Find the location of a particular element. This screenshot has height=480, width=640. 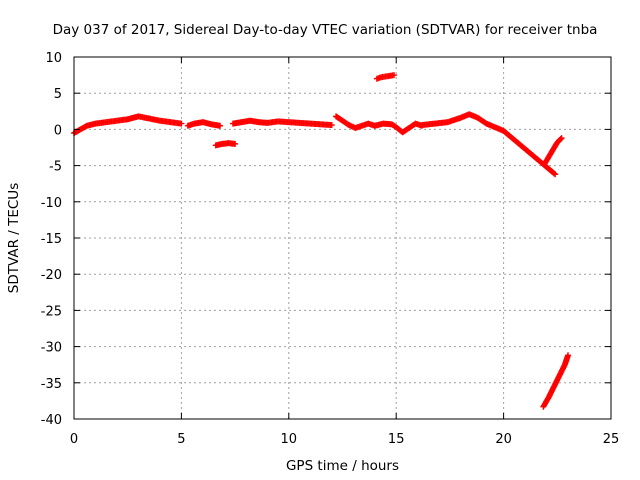

x-tick-label: 20 is located at coordinates (503, 439).